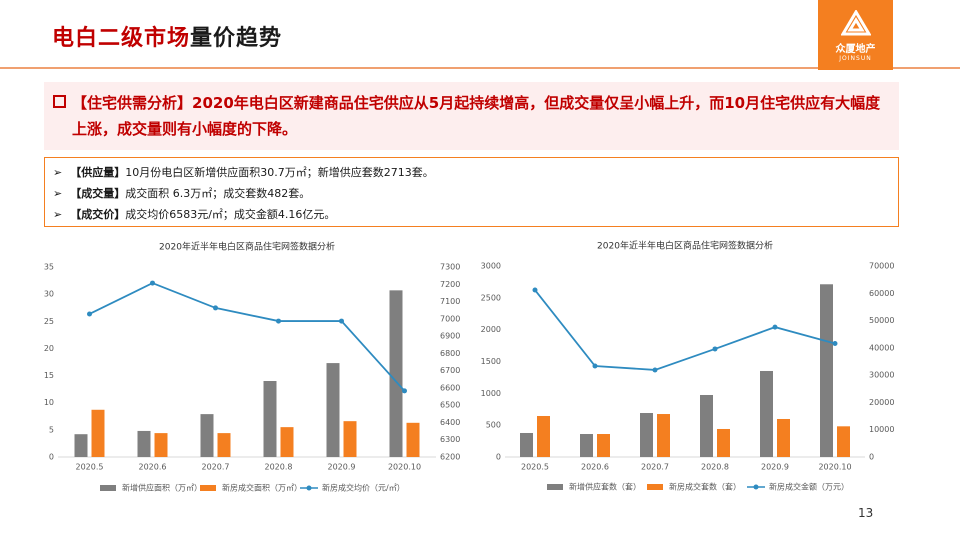 This screenshot has height=540, width=960. Describe the element at coordinates (491, 329) in the screenshot. I see `y-tick-label: 2000` at that location.